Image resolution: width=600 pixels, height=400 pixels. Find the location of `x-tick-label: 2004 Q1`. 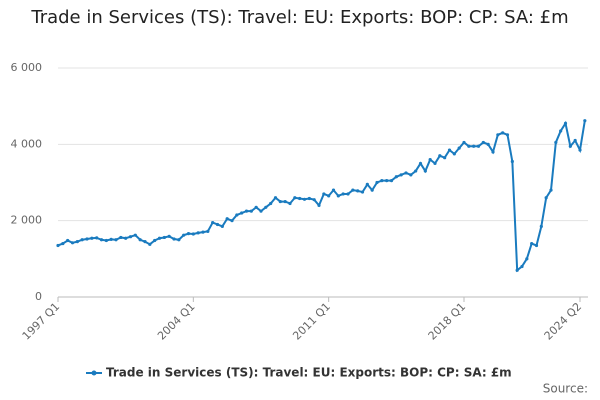

x-tick-label: 2004 Q1 is located at coordinates (176, 321).